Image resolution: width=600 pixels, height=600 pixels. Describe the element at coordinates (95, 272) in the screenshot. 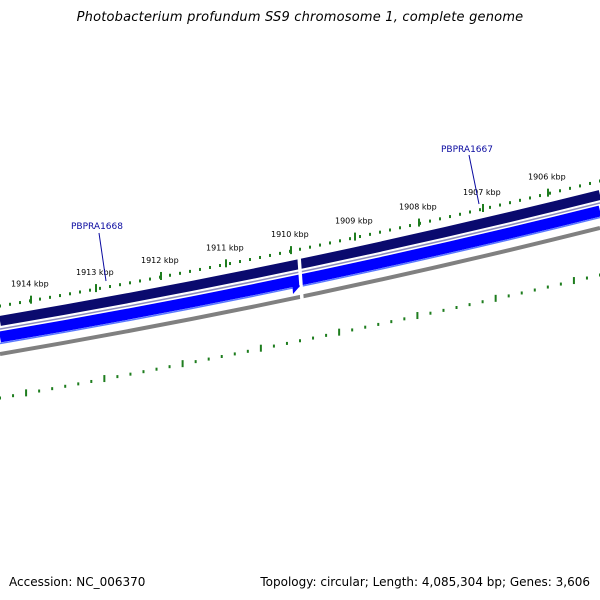

I see `tick-label: 1913 kbp` at that location.